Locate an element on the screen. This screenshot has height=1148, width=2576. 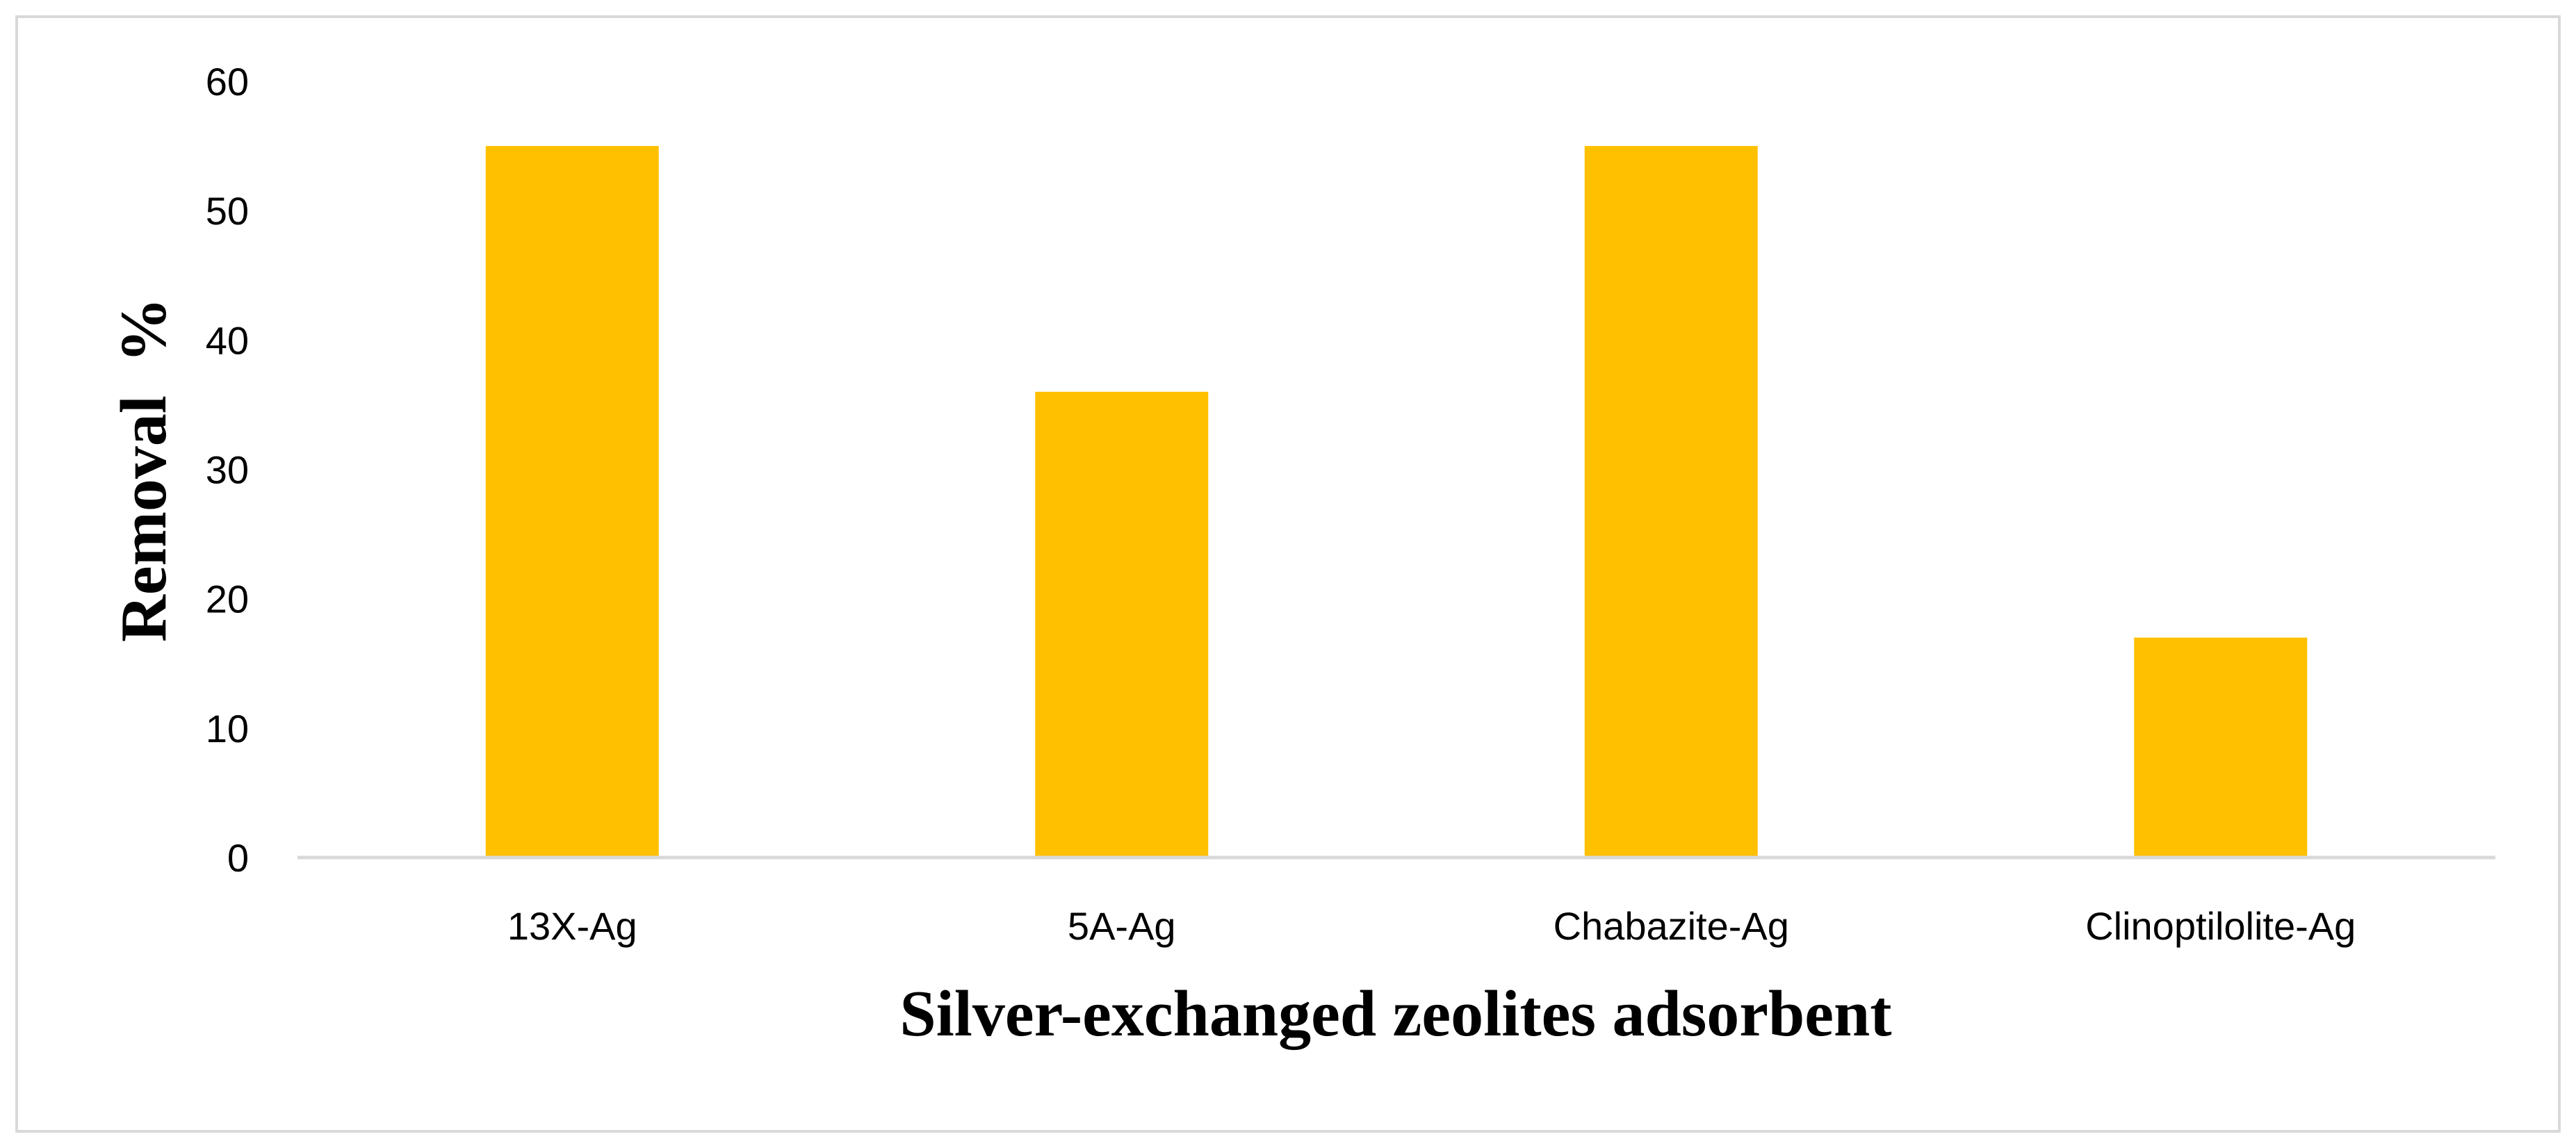
x-tick-label: 13X-Ag is located at coordinates (572, 926).